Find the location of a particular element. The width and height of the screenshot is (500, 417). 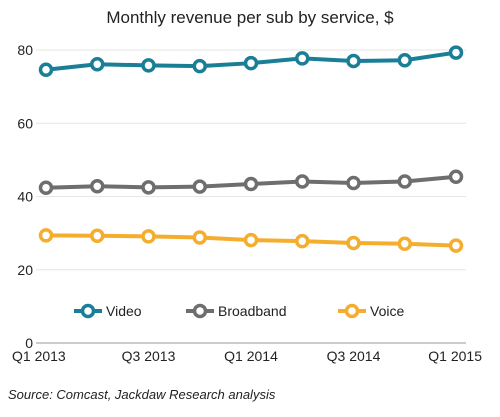

legend-item-video: Video is located at coordinates (108, 311).